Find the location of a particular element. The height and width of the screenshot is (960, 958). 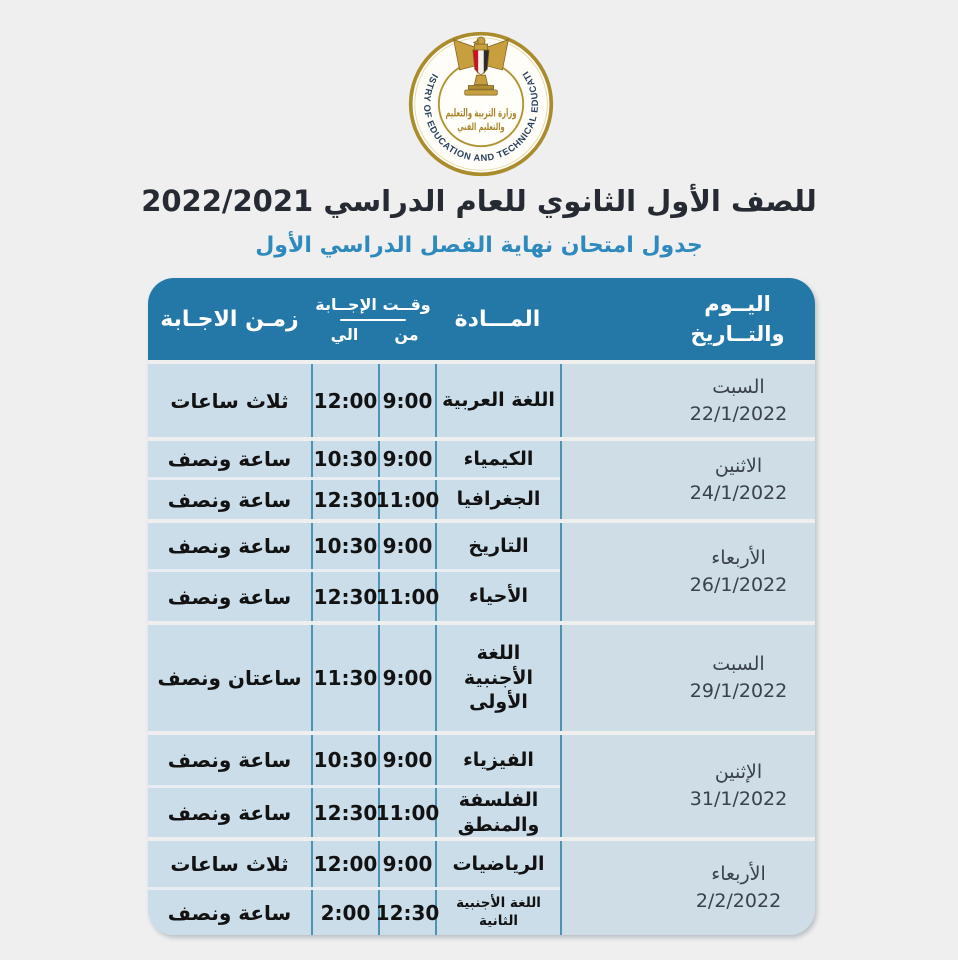

subject-rows: اللغة العربية 9:00 12:00 ثلاث ساعات is located at coordinates (354, 400).